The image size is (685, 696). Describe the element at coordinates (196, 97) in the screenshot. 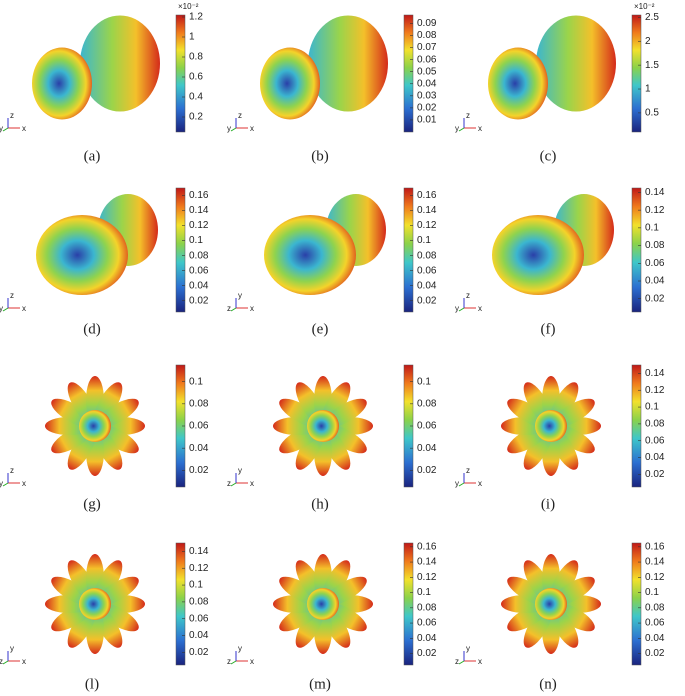

I see `colorbar-tick-label: 0.4` at that location.